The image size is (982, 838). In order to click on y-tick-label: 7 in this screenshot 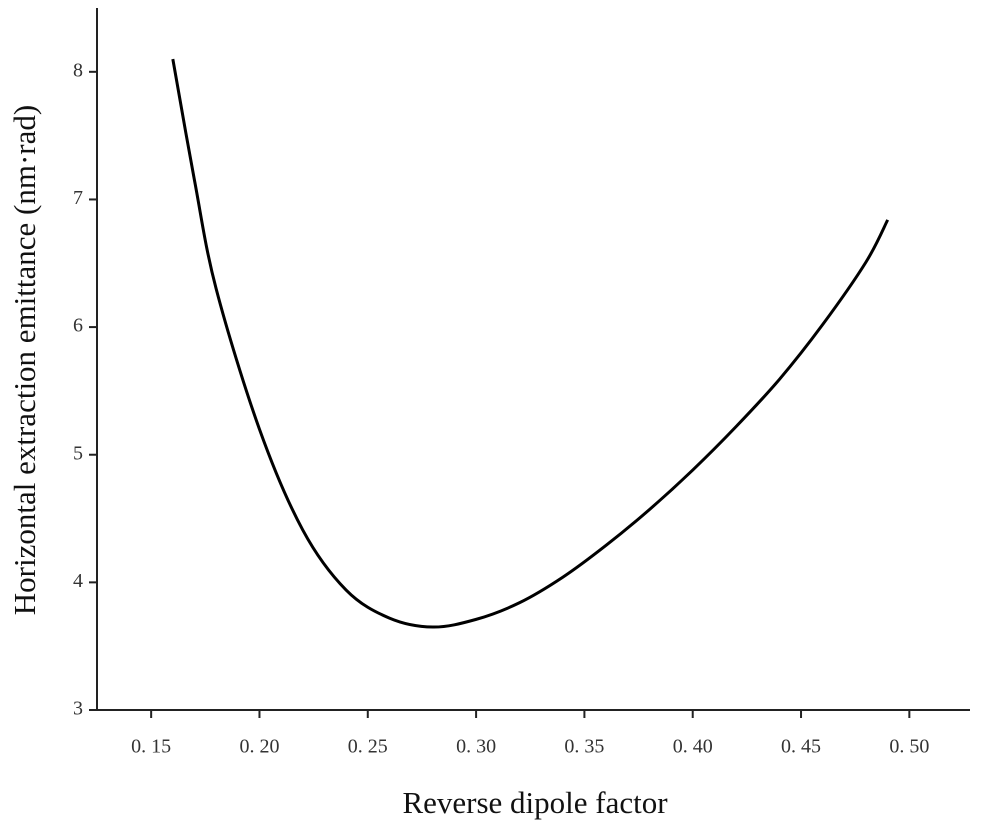, I will do `click(78, 198)`.